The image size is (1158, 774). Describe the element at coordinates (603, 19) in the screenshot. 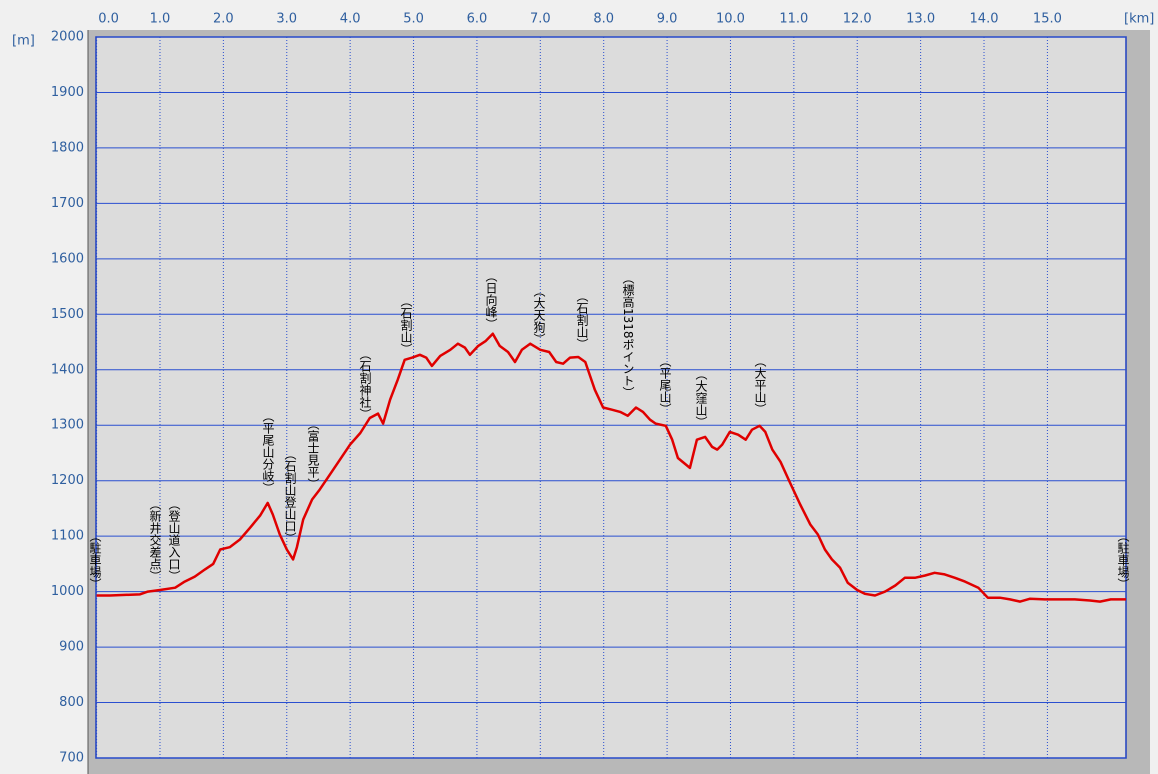

I see `x-tick-label: 8.0` at that location.